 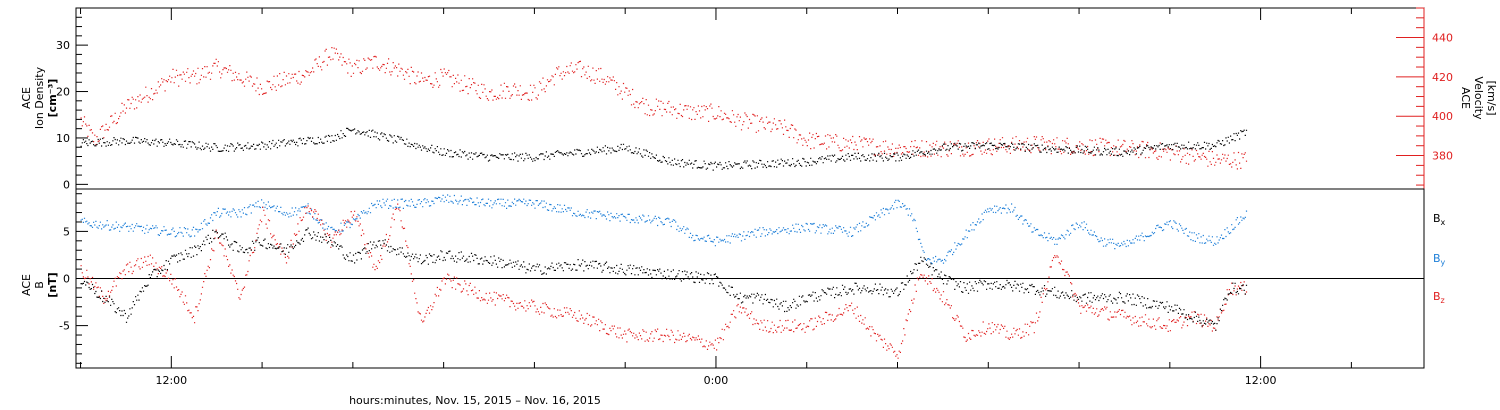 What do you see at coordinates (1442, 77) in the screenshot?
I see `velocity-y-tick-label: 420` at bounding box center [1442, 77].